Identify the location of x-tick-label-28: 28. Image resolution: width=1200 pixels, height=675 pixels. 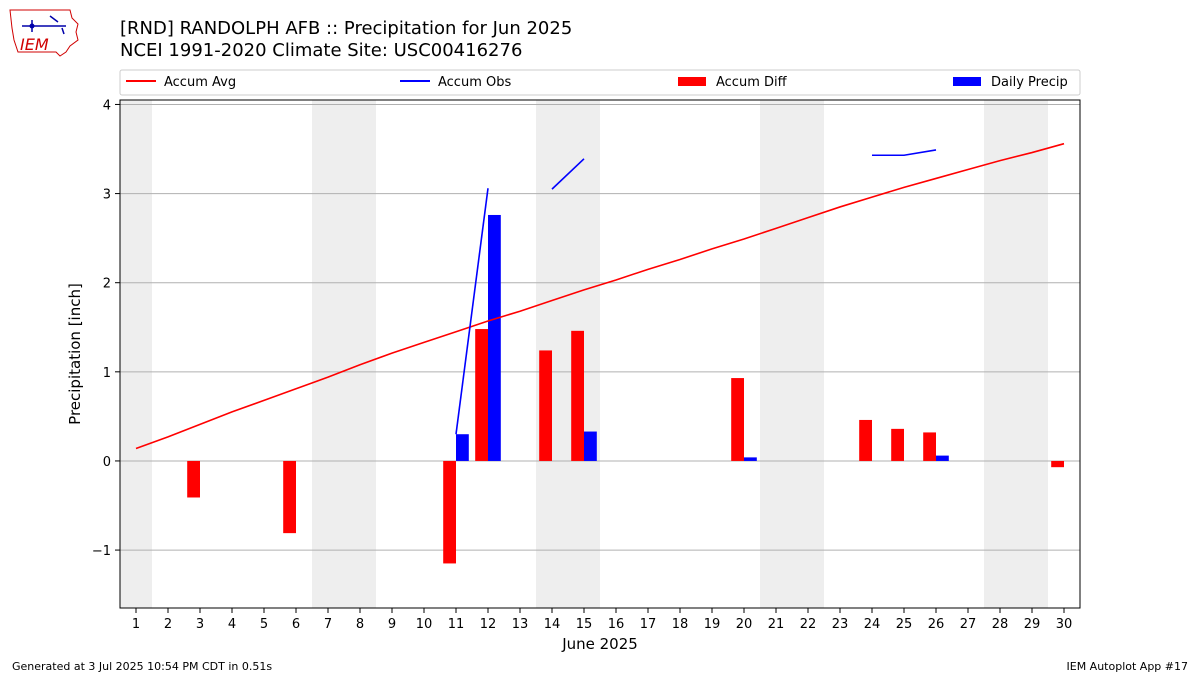
(1000, 624).